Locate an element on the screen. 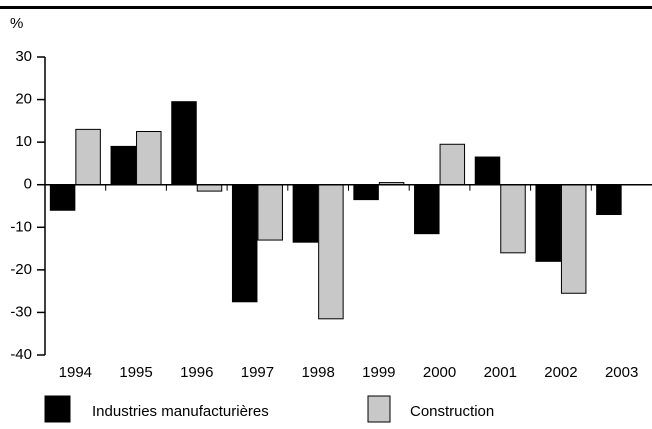 This screenshot has width=652, height=429. y-tick-label: 10 is located at coordinates (23, 141).